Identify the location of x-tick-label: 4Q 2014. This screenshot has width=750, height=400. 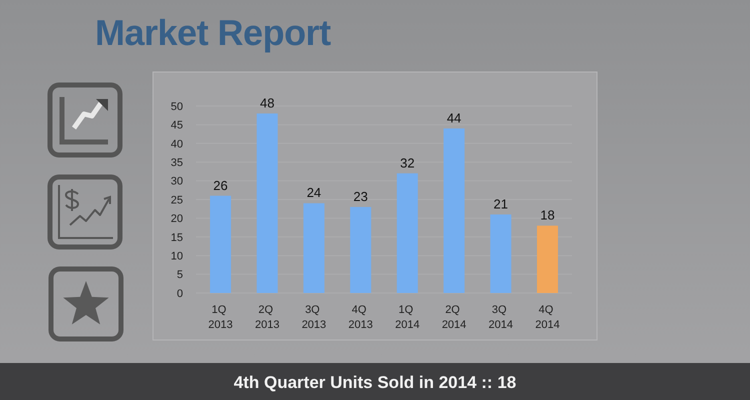
(547, 317).